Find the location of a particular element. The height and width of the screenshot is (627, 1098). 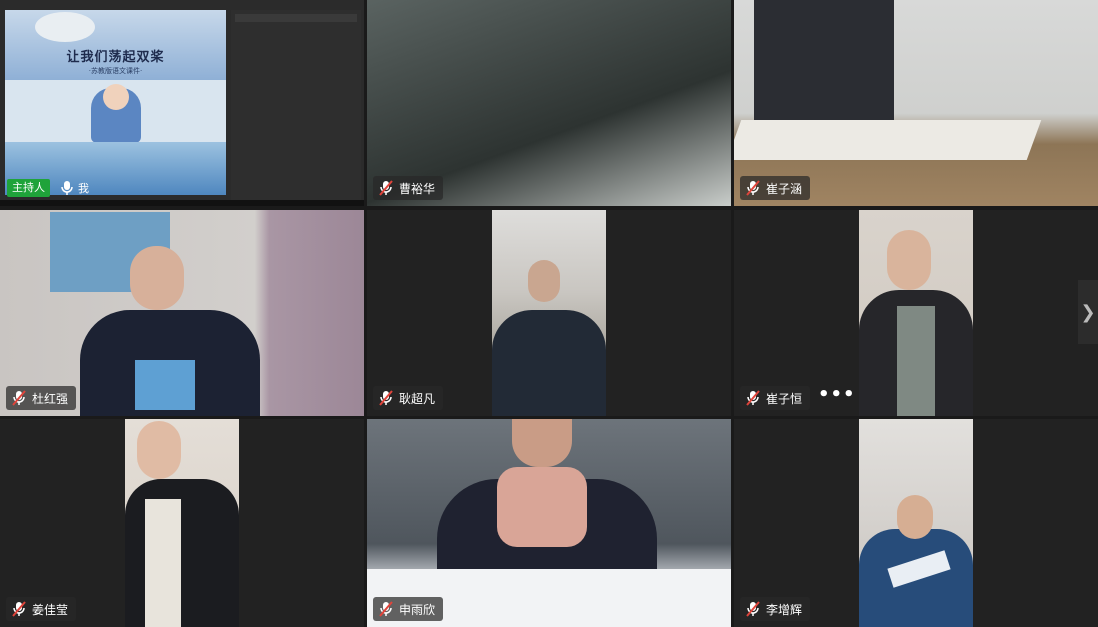

participant-name: 曹裕华 is located at coordinates (417, 188).